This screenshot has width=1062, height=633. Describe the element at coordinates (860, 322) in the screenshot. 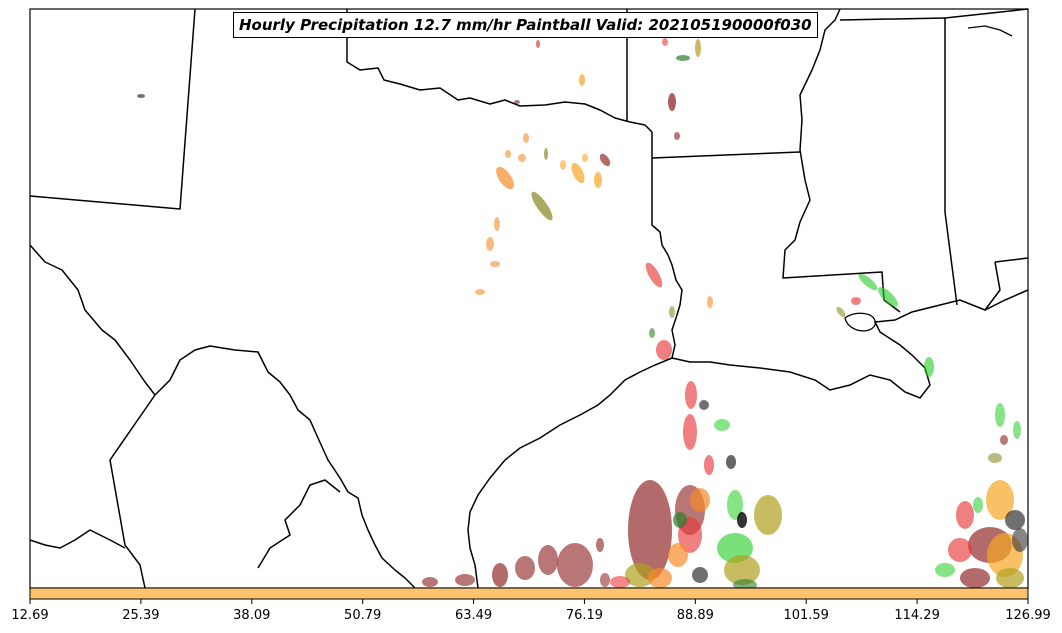

I see `lake-pontchartrain` at that location.